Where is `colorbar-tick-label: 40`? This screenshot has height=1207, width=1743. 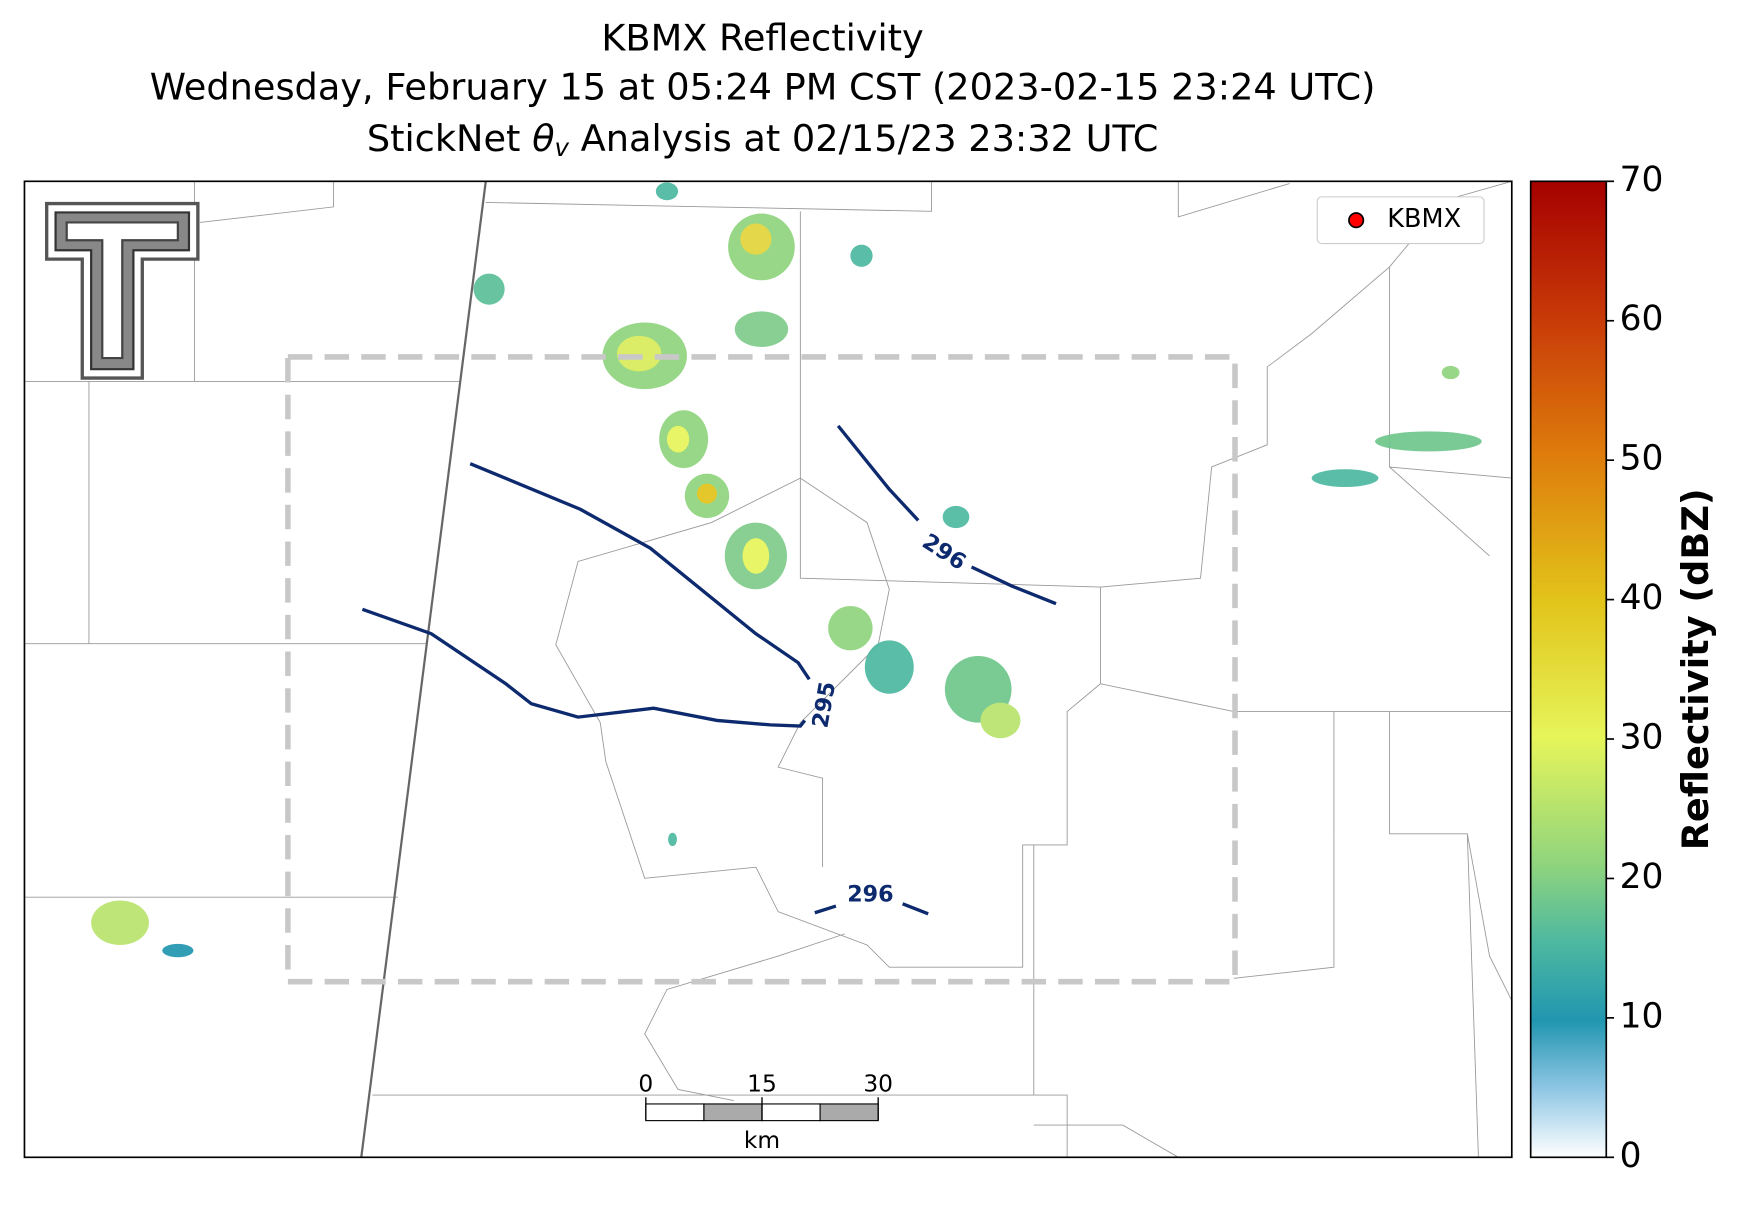
colorbar-tick-label: 40 is located at coordinates (1642, 598).